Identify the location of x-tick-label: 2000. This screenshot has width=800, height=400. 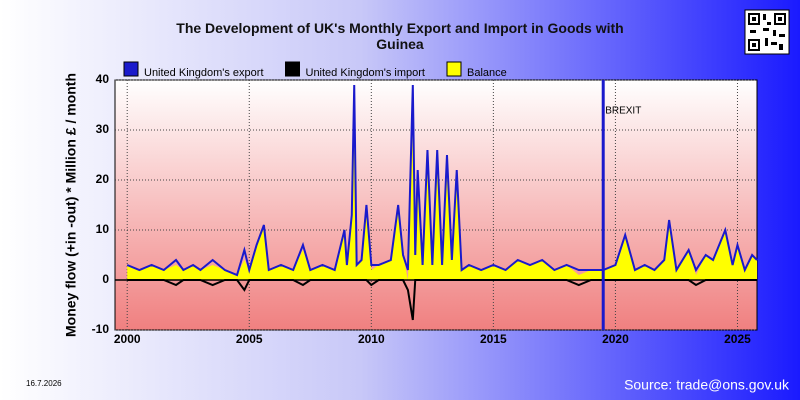
(127, 339).